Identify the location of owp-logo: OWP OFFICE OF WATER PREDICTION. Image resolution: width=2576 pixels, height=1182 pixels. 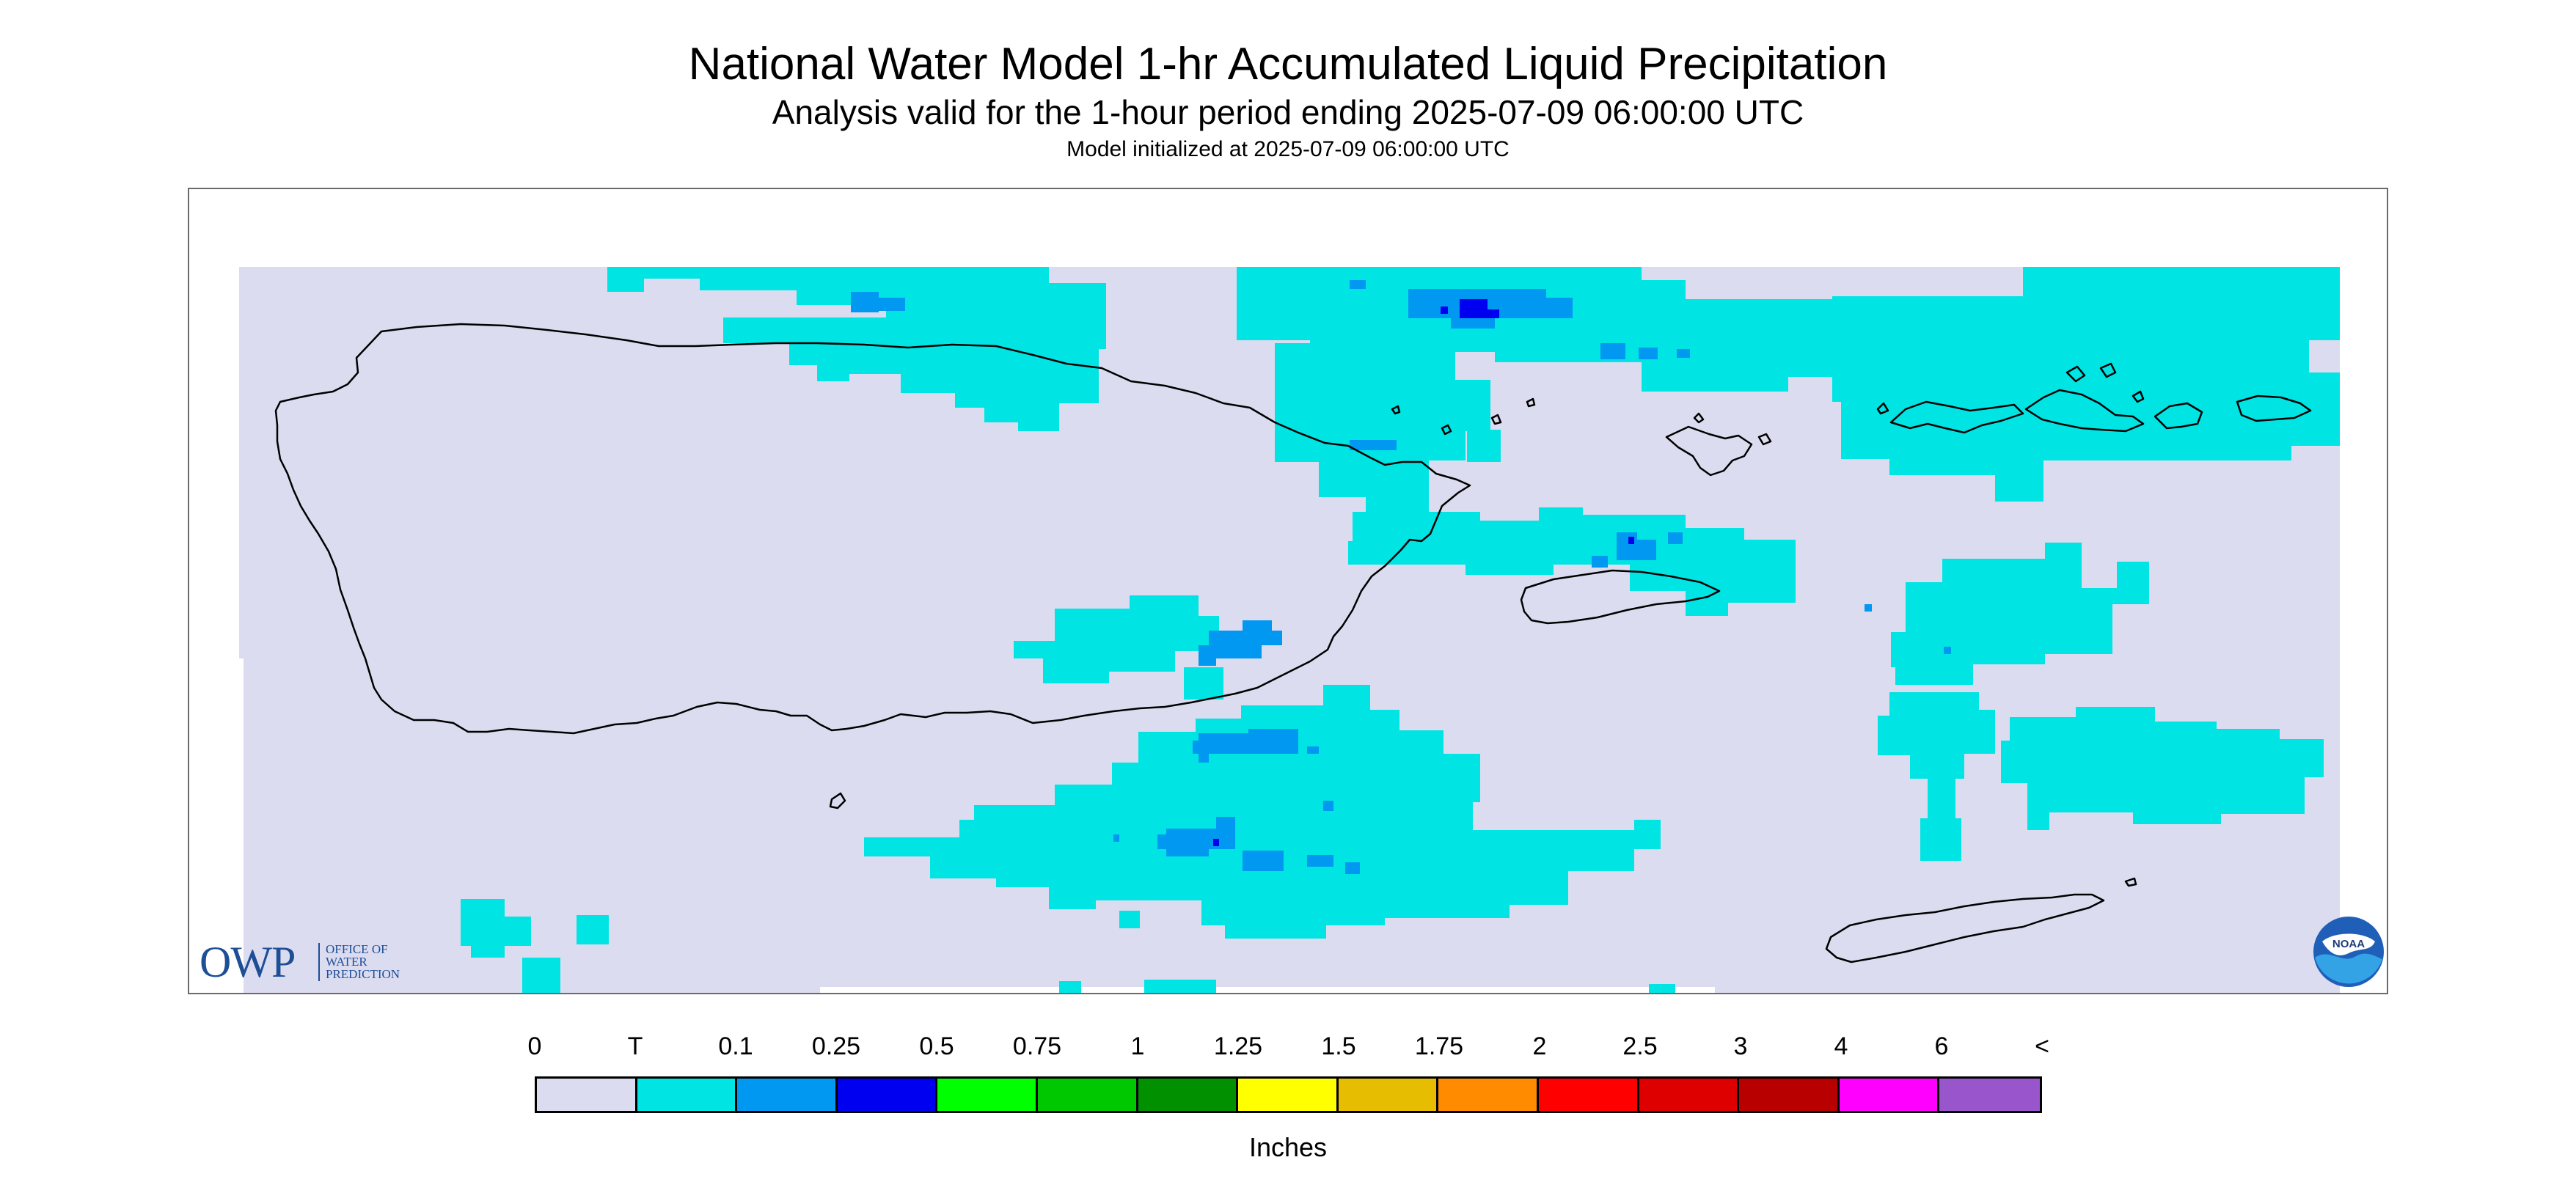
(317, 962).